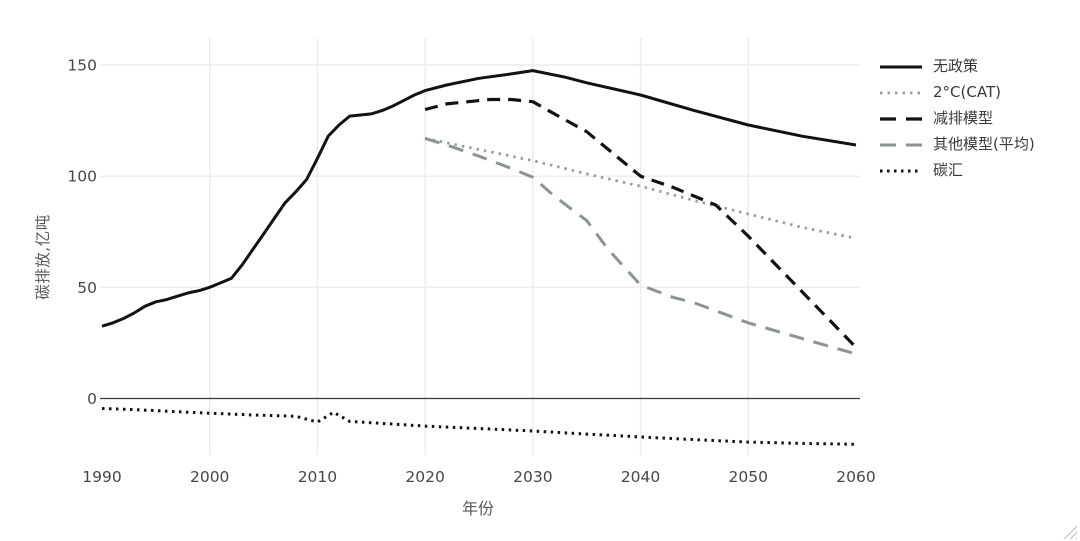  I want to click on x-tick-label: 2050, so click(748, 477).